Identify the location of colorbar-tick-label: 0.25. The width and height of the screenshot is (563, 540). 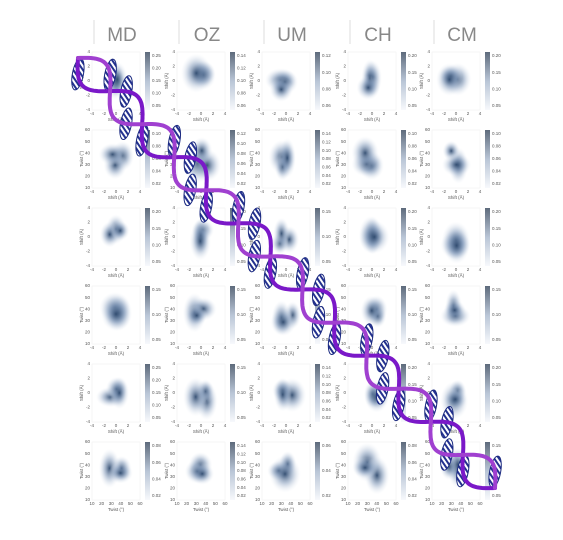
(156, 55).